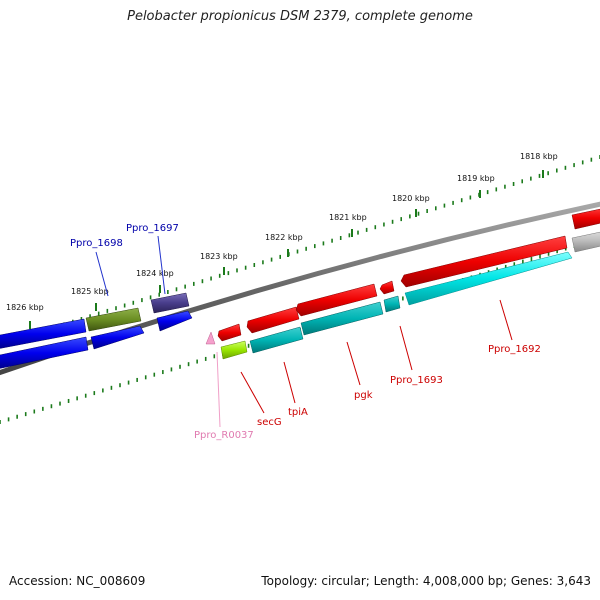 Image resolution: width=600 pixels, height=600 pixels. What do you see at coordinates (387, 287) in the screenshot?
I see `gene-red-small-b` at bounding box center [387, 287].